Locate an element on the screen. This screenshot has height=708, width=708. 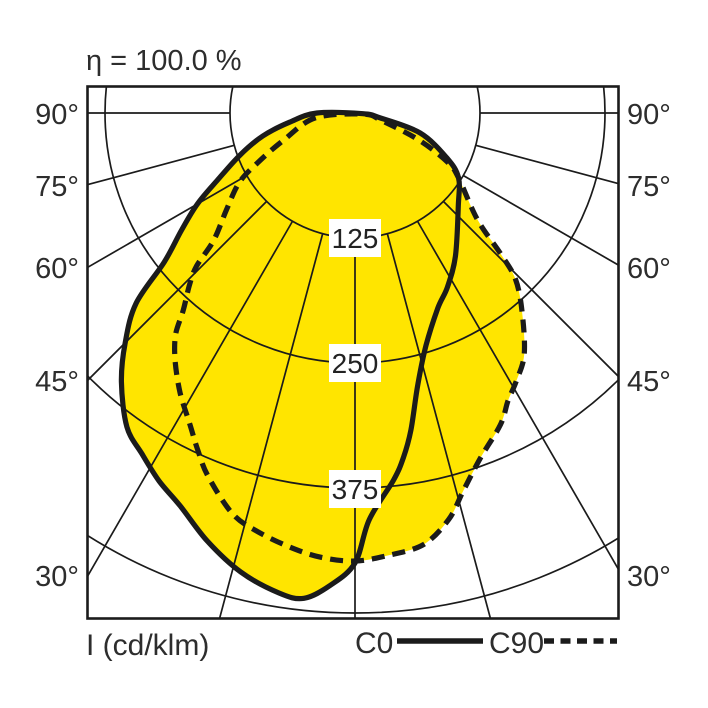
legend-c0-label: C0 is located at coordinates (374, 643).